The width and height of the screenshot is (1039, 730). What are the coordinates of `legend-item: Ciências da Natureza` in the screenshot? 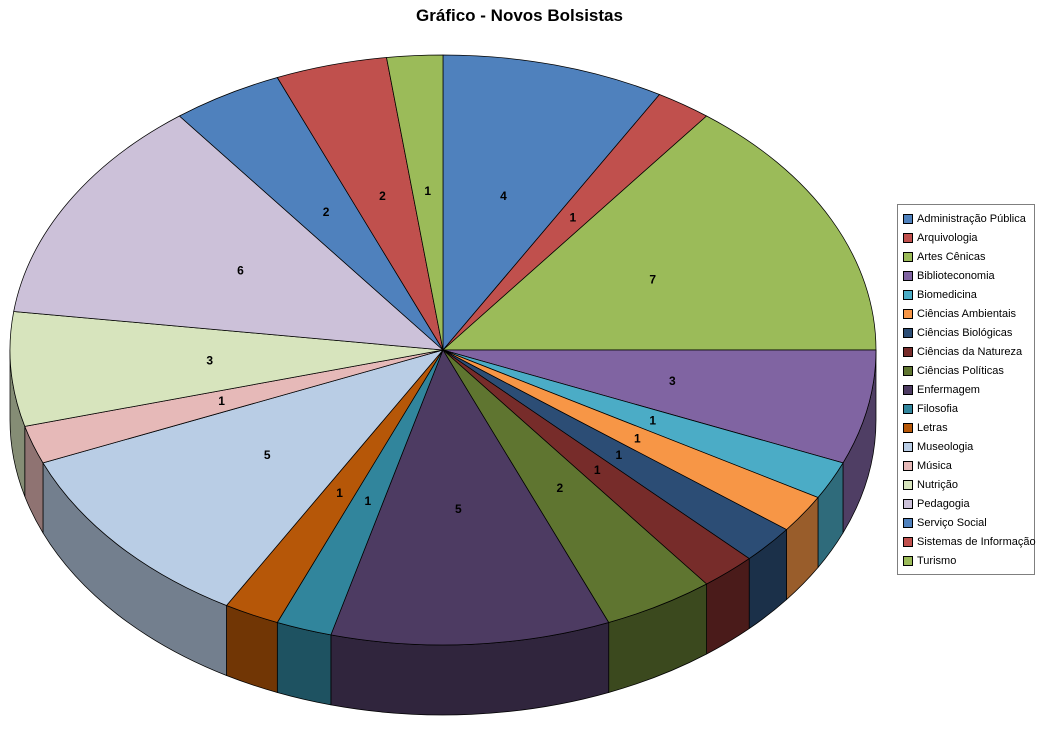 It's located at (966, 351).